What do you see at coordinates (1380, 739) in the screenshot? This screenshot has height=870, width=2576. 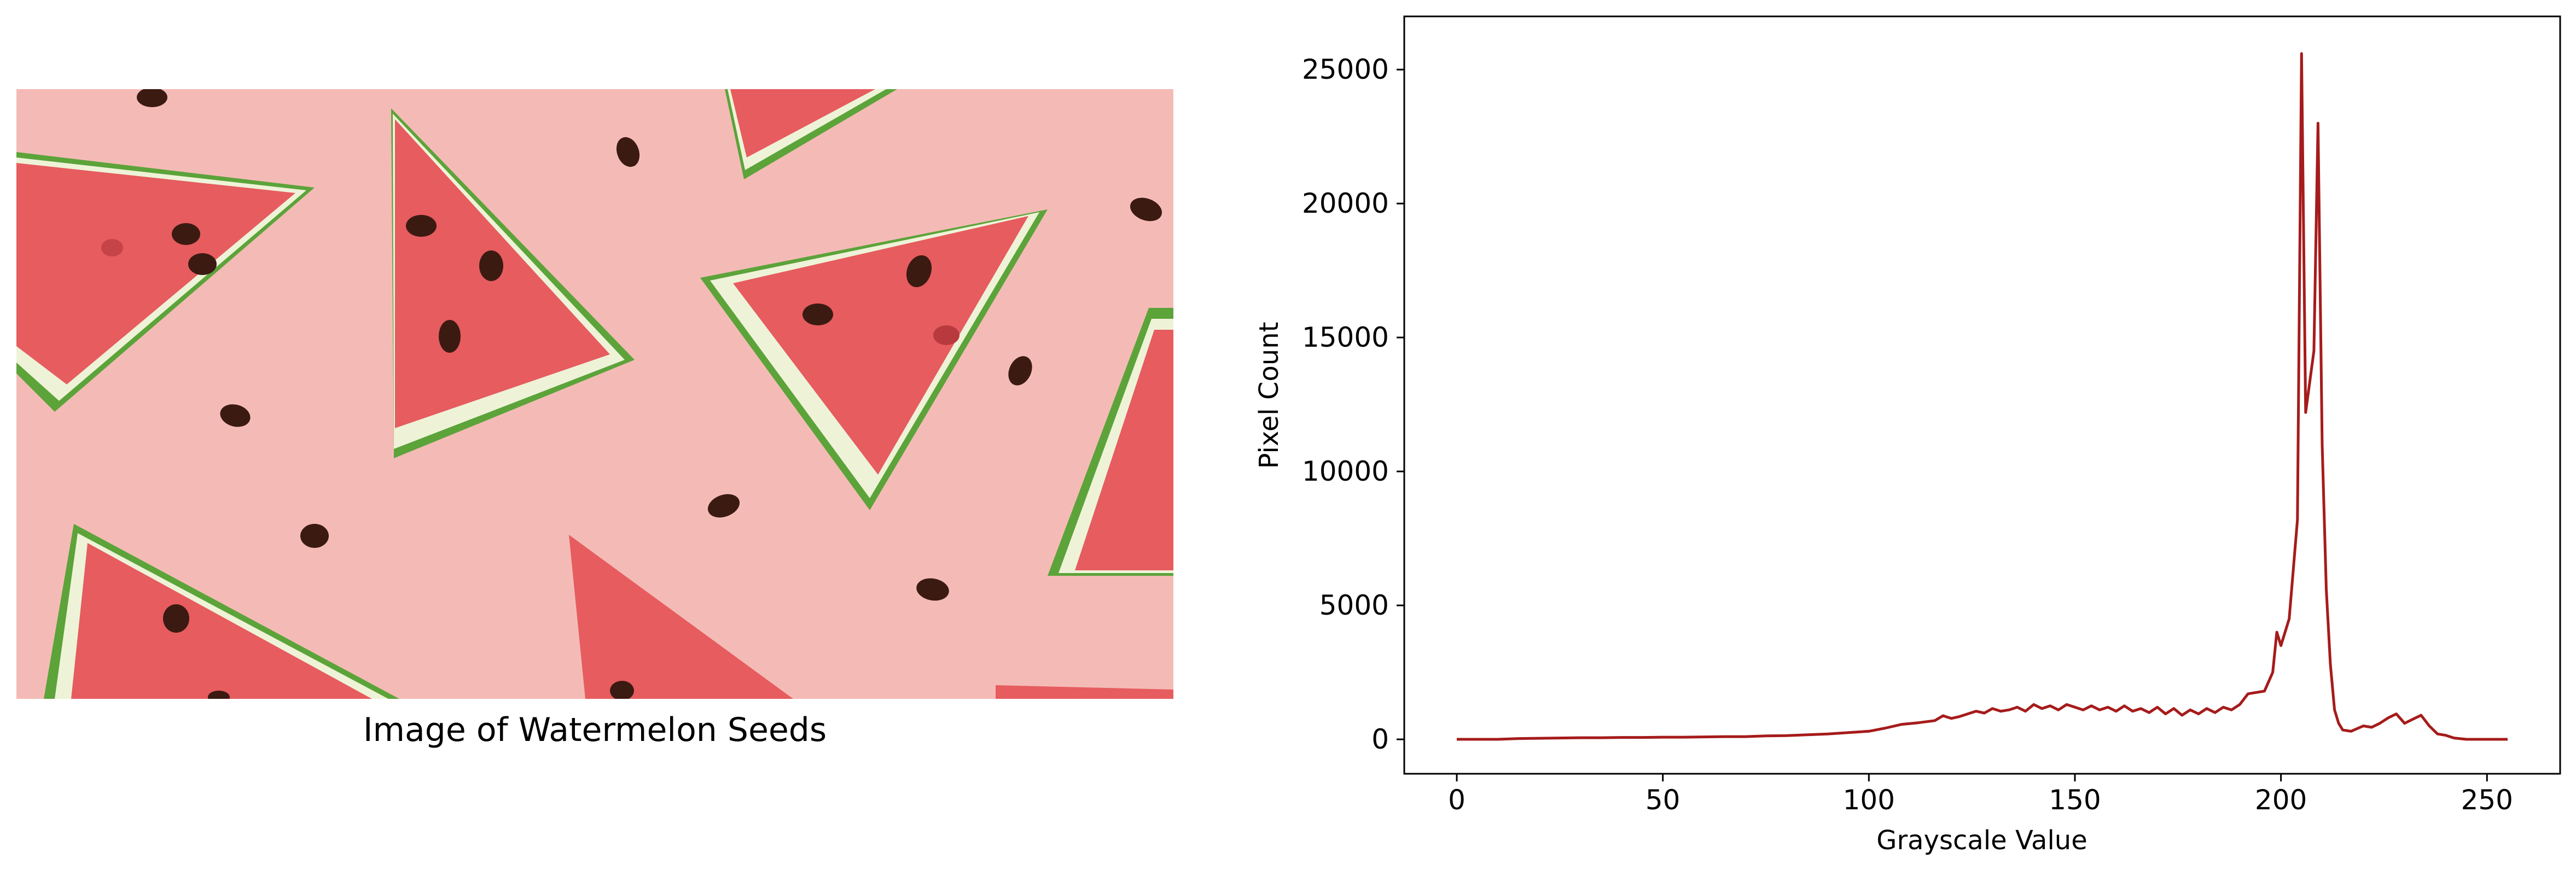 I see `y-tick-label: 0` at bounding box center [1380, 739].